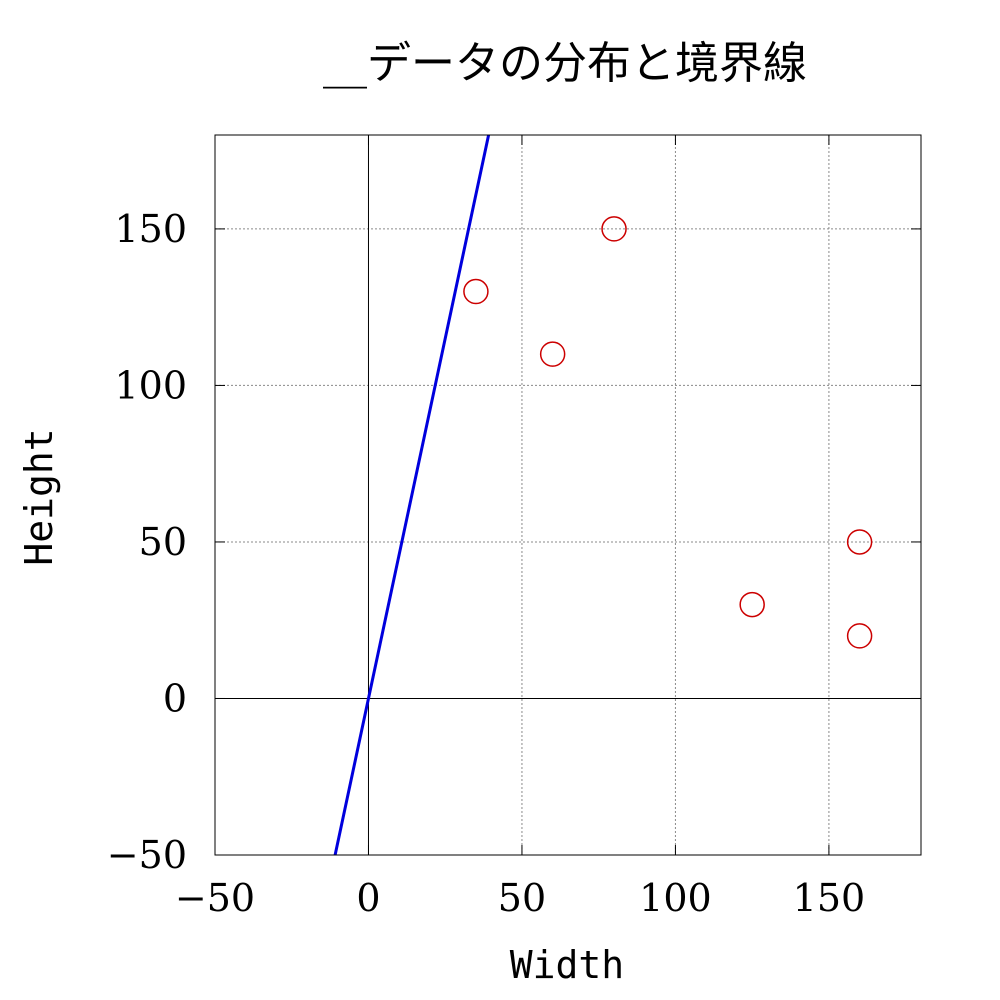  Describe the element at coordinates (150, 385) in the screenshot. I see `y-tick-label: 100` at that location.